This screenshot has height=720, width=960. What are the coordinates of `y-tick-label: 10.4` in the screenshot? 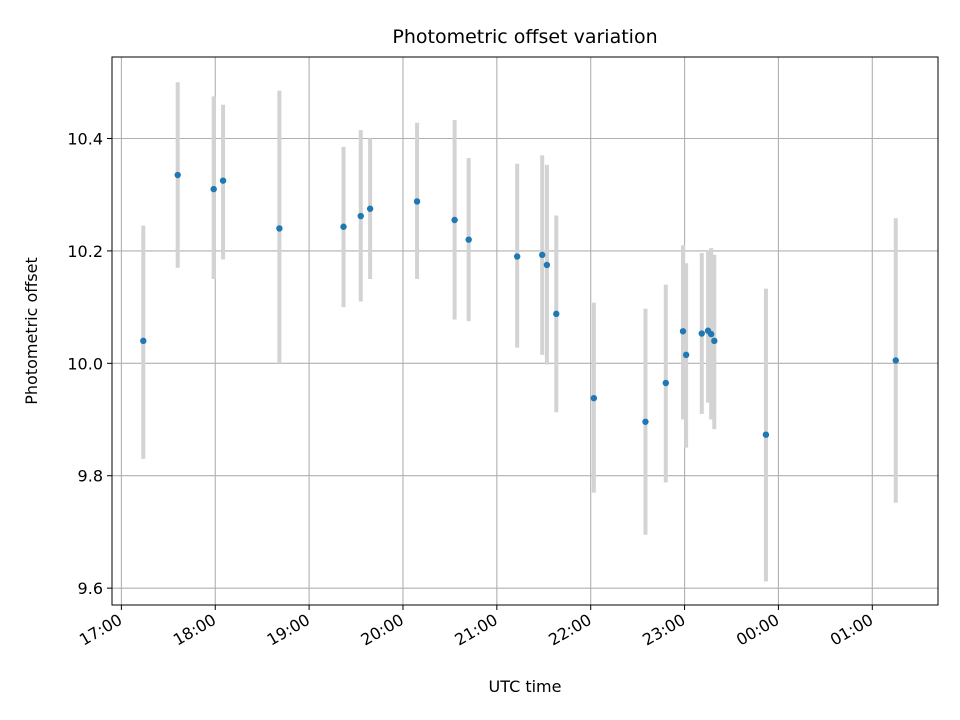 It's located at (85, 138).